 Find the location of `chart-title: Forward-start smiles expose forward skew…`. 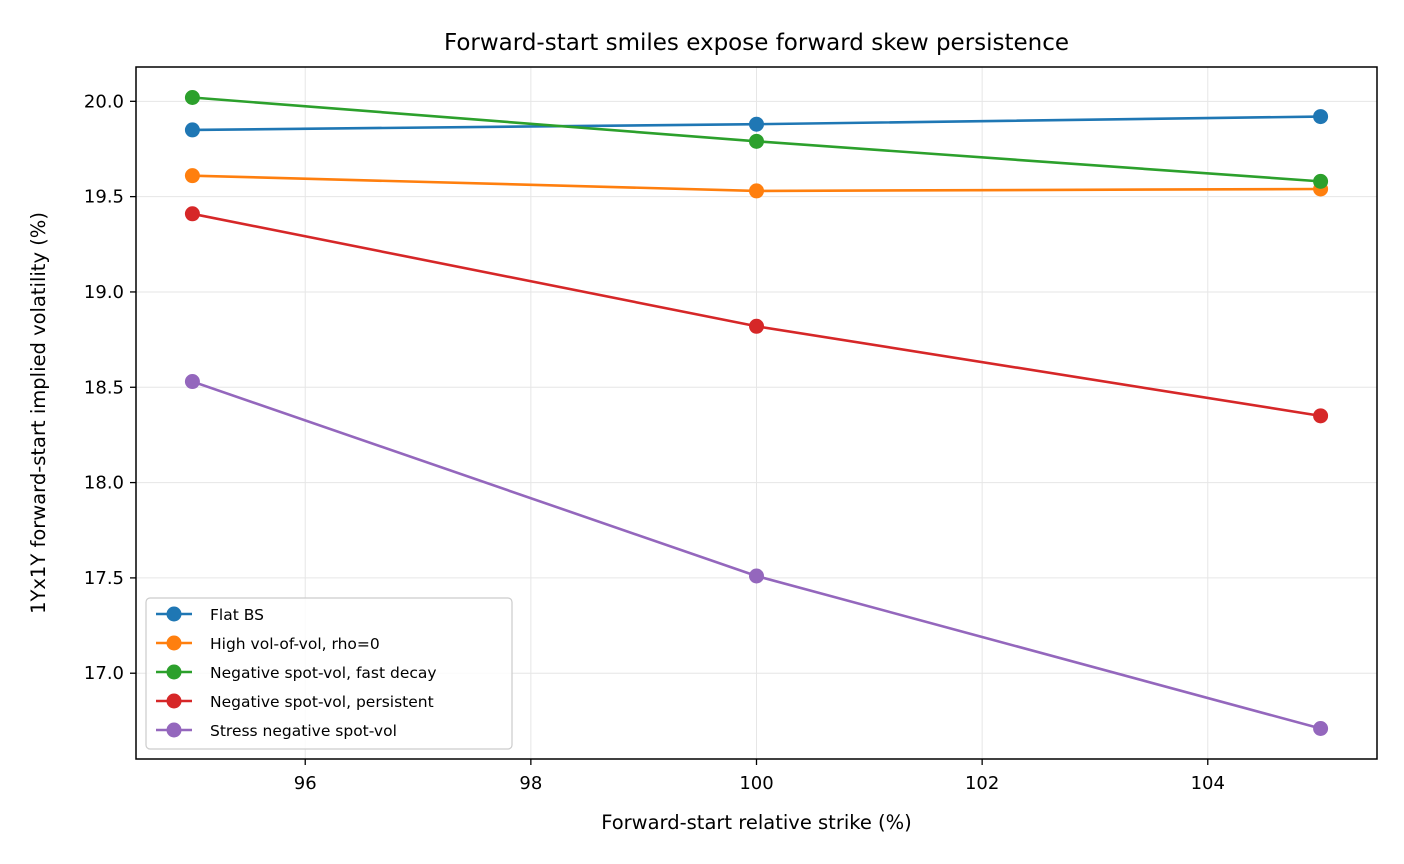

chart-title: Forward-start smiles expose forward skew… is located at coordinates (756, 43).